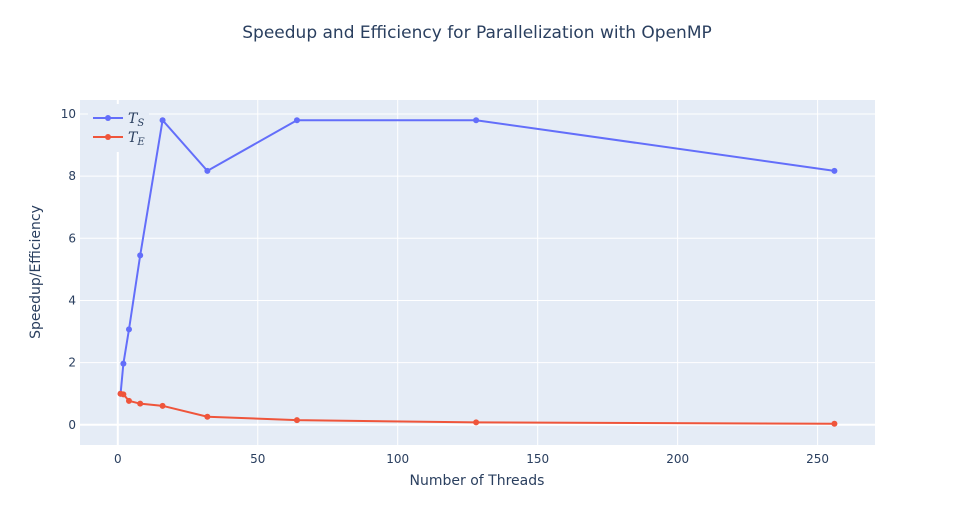 The width and height of the screenshot is (954, 530). I want to click on x-axis-label: Number of Threads, so click(477, 481).